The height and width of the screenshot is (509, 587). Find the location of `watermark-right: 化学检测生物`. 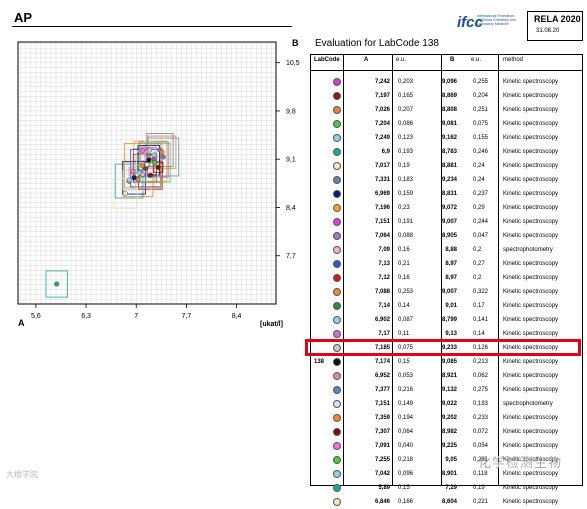

watermark-right: 化学检测生物 is located at coordinates (520, 462).